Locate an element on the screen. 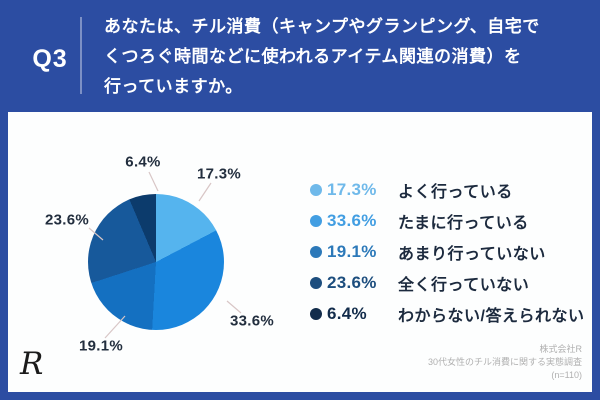  legend-row: 17.3% よく行っている is located at coordinates (446, 189).